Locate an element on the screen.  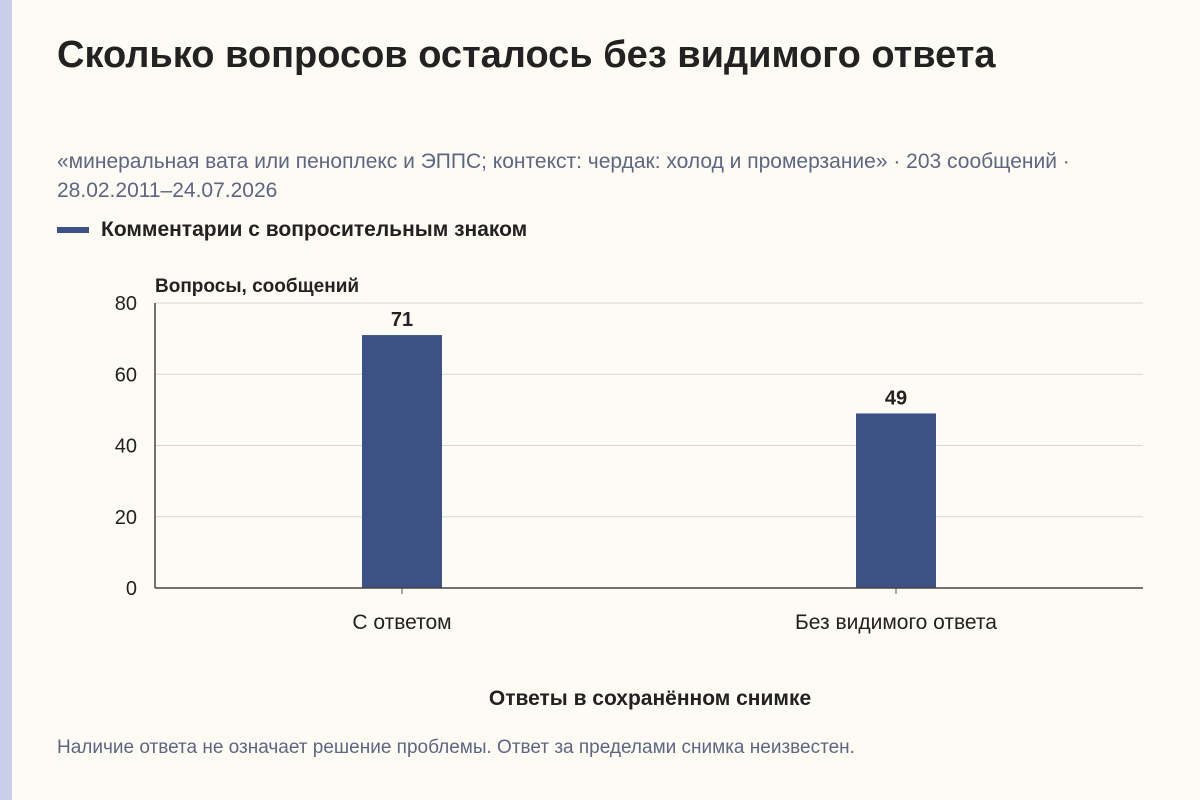
legend-swatch is located at coordinates (73, 230).